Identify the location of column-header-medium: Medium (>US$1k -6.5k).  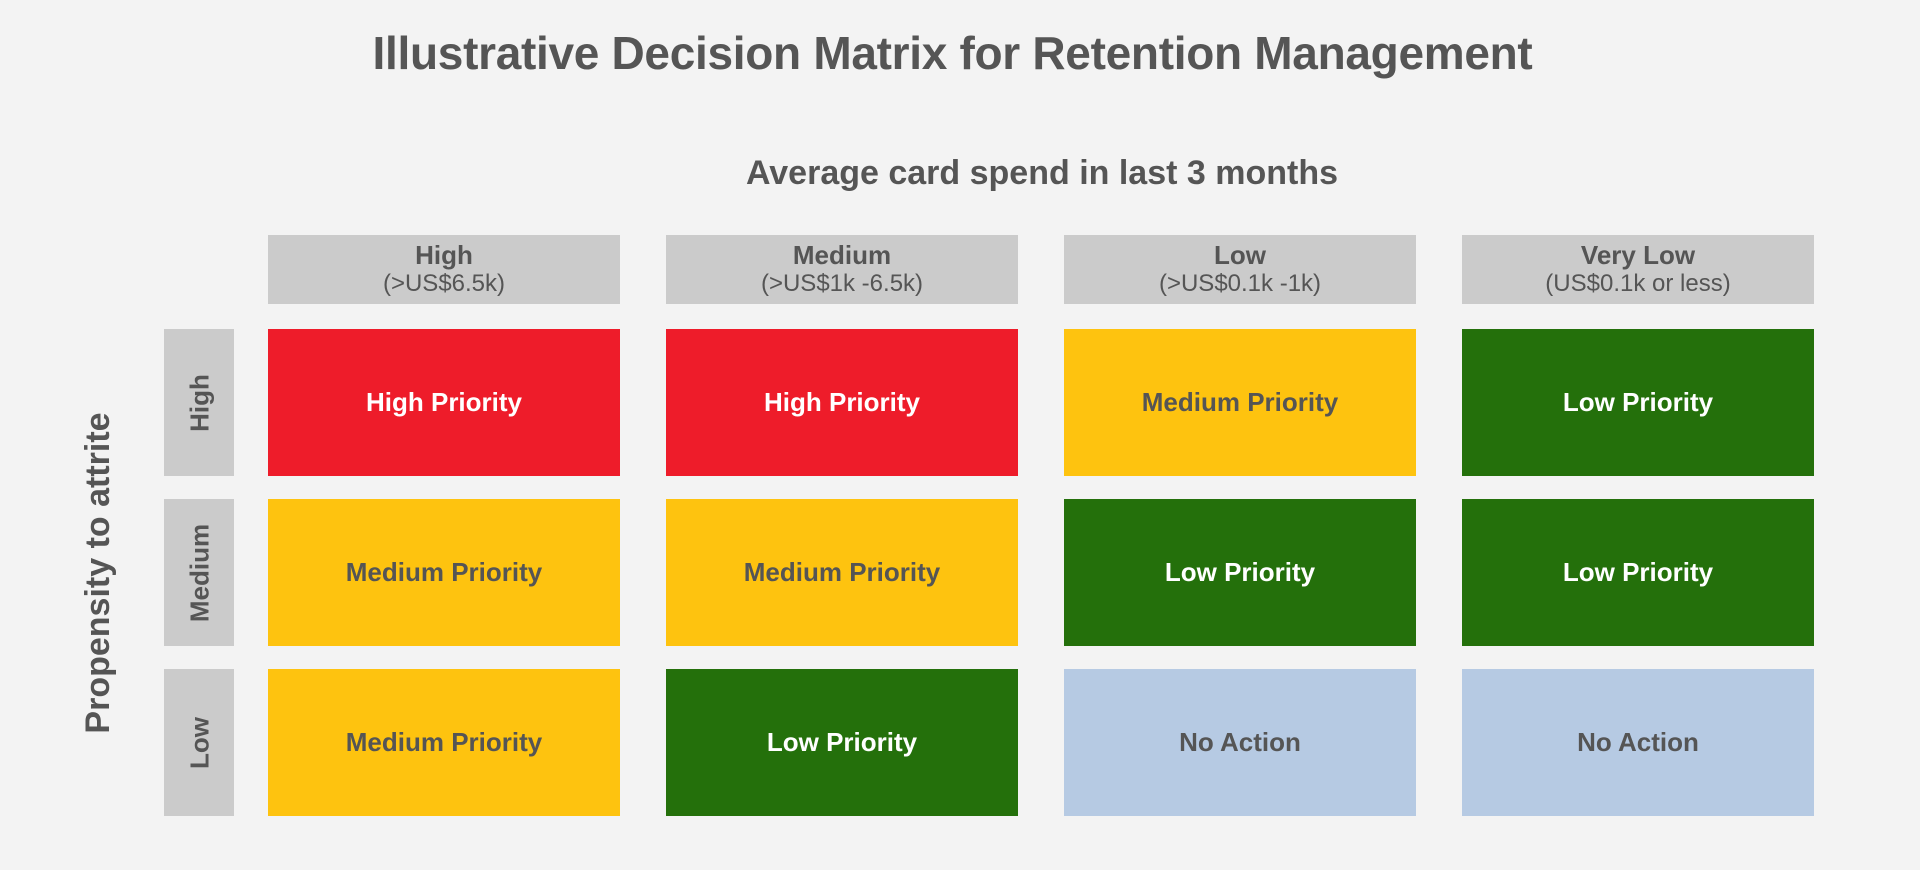
(842, 269).